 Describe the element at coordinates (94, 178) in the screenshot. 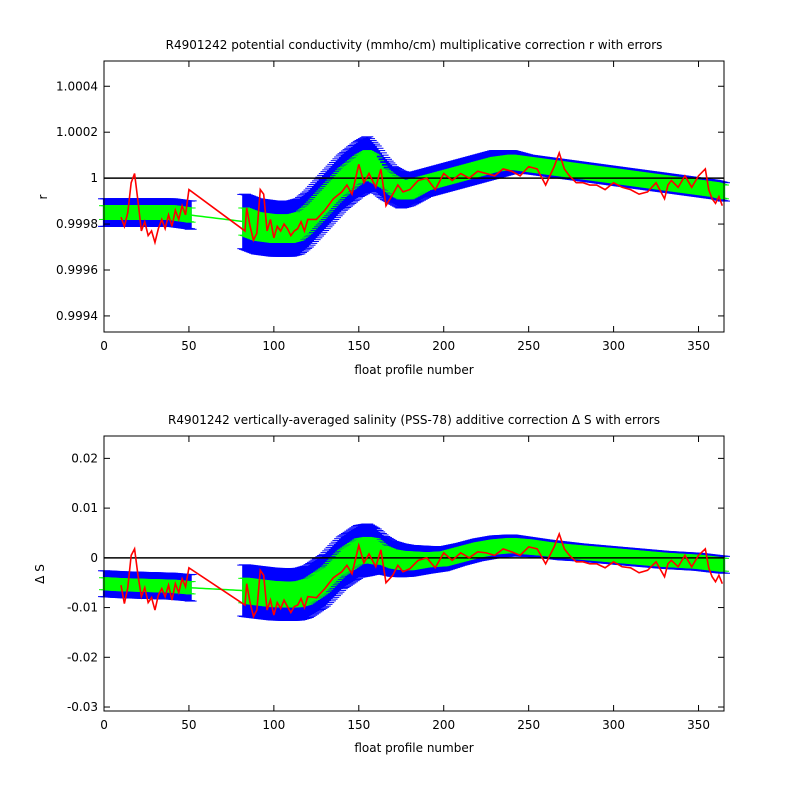

I see `y-tick-label: 1` at that location.